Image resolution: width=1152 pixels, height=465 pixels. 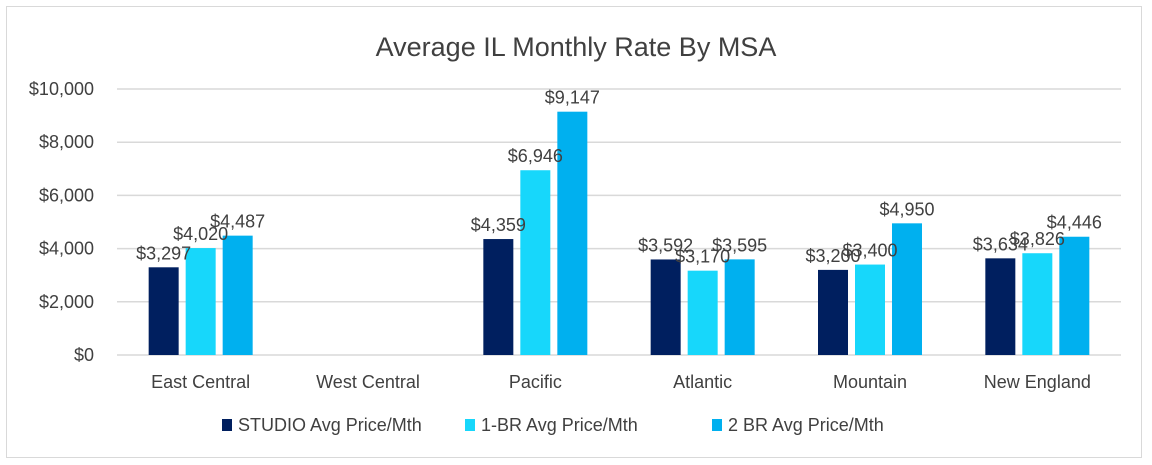 What do you see at coordinates (869, 251) in the screenshot?
I see `data-label: $3,400` at bounding box center [869, 251].